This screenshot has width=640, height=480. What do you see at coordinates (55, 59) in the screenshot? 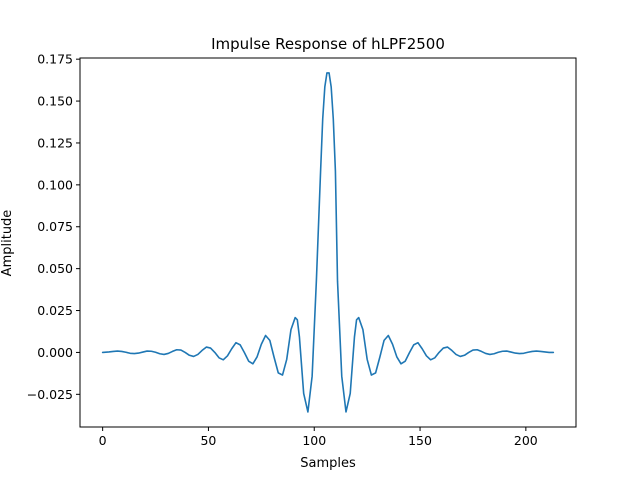
I see `y-tick-label: 0.175` at bounding box center [55, 59].